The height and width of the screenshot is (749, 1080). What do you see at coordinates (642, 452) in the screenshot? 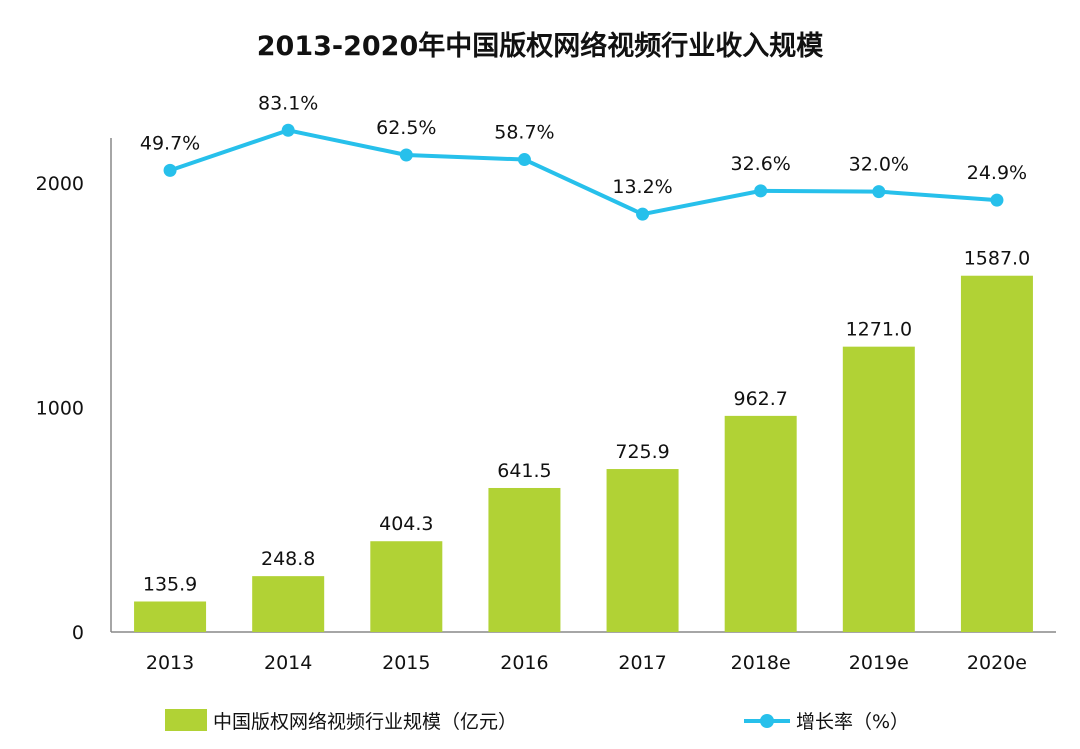
I see `bar-value-label: 725.9` at bounding box center [642, 452].